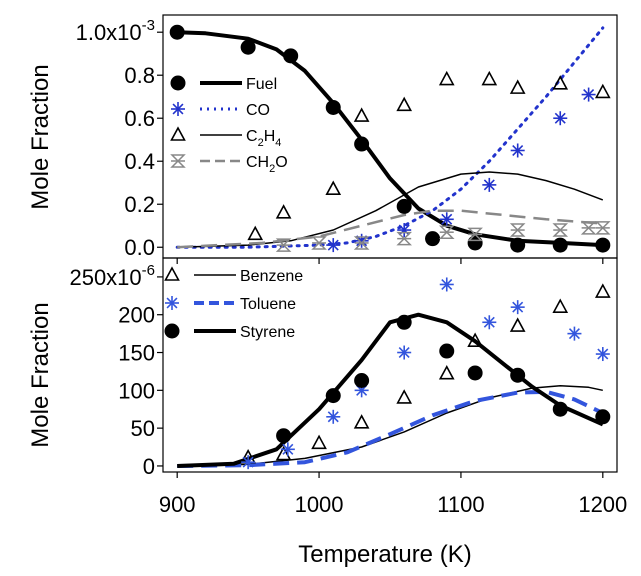 Image resolution: width=641 pixels, height=576 pixels. I want to click on y-axis-label-bottom: Mole Fraction, so click(40, 374).